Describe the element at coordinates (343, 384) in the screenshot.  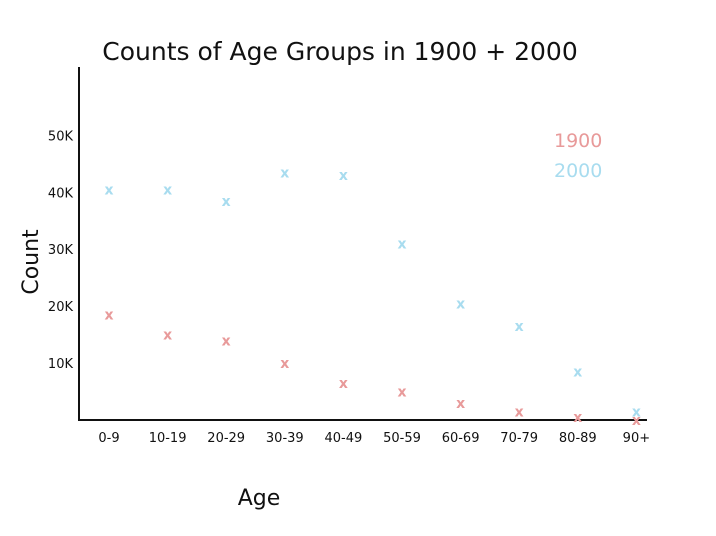
I see `point-1900-40-49: x` at that location.